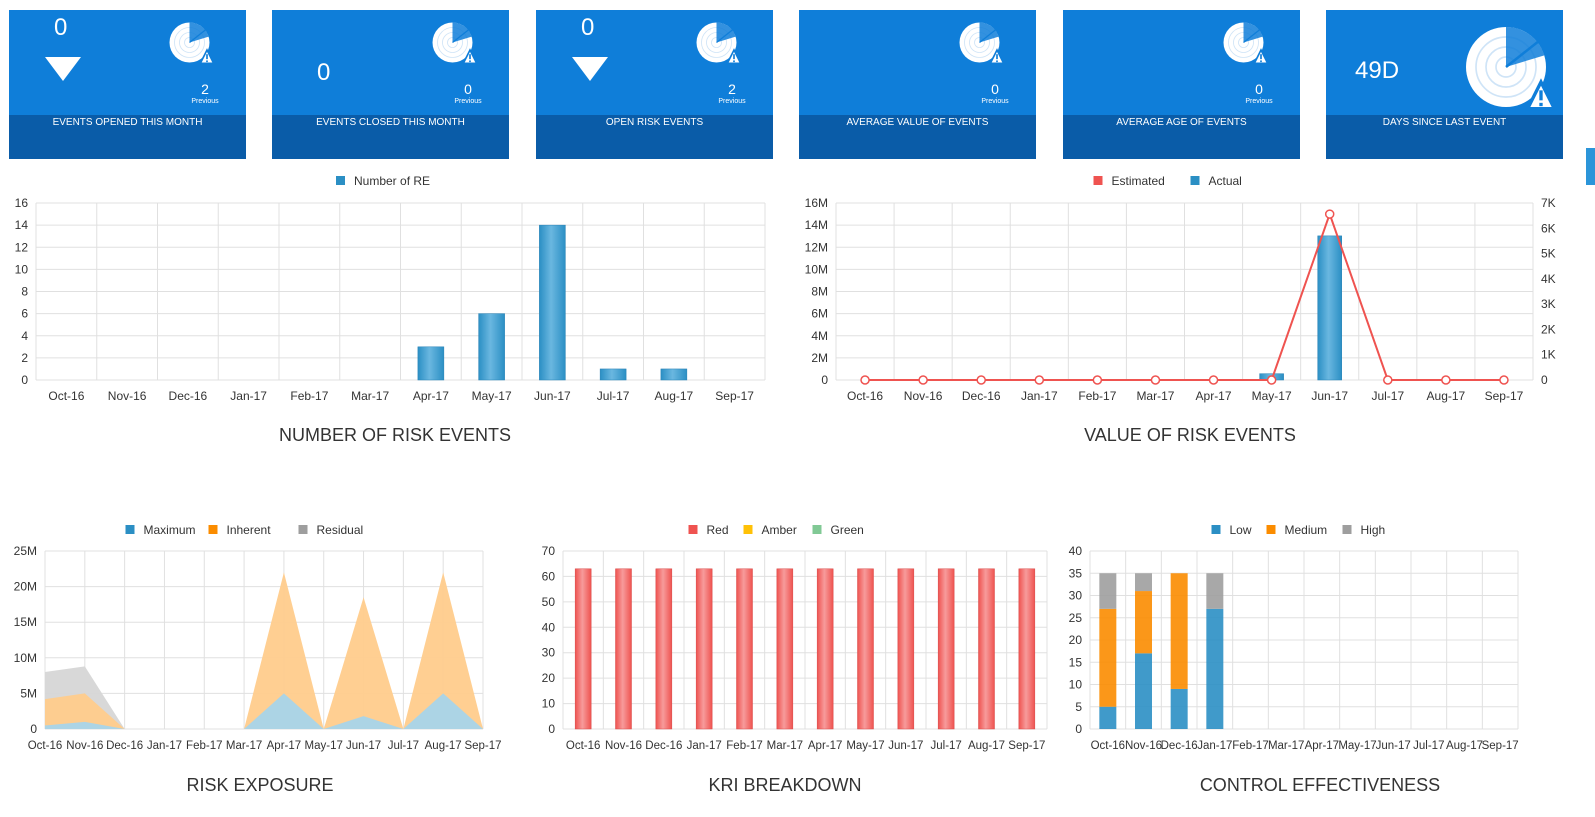  What do you see at coordinates (468, 89) in the screenshot?
I see `previous-value: 0` at bounding box center [468, 89].